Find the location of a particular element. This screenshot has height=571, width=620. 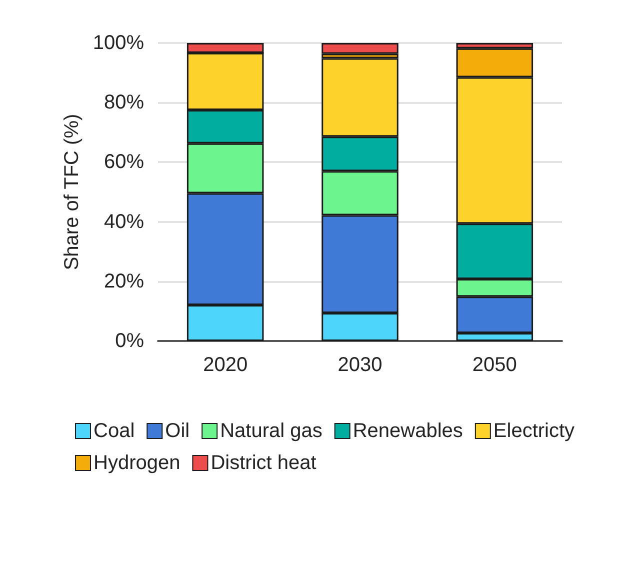

y-tick-label: 40% is located at coordinates (124, 221).